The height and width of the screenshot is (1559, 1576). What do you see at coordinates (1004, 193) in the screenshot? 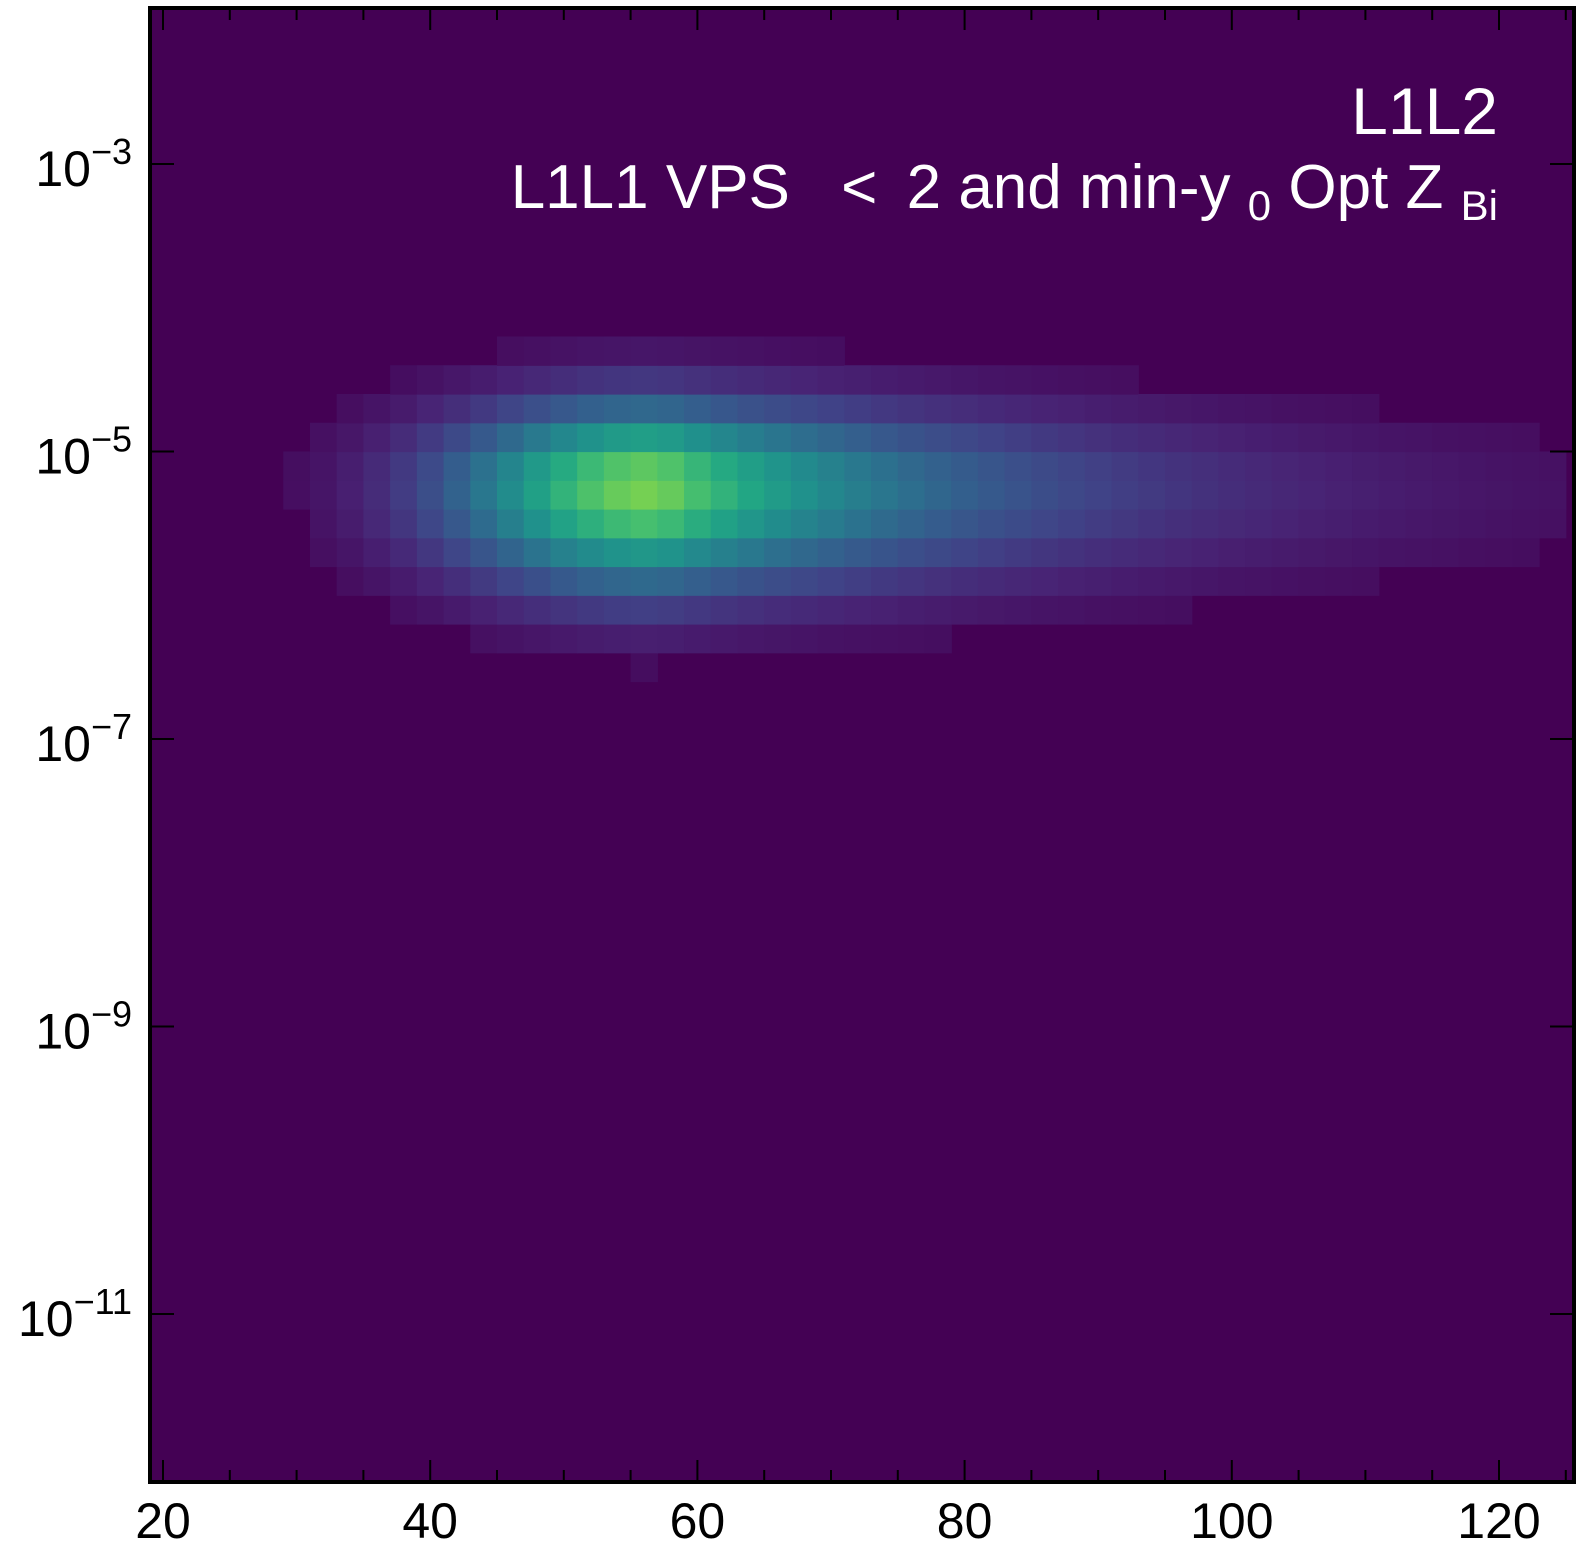
I see `annotation-line-2: L1L1 VPS < 2 and min-y 0 Opt Z Bi` at bounding box center [1004, 193].